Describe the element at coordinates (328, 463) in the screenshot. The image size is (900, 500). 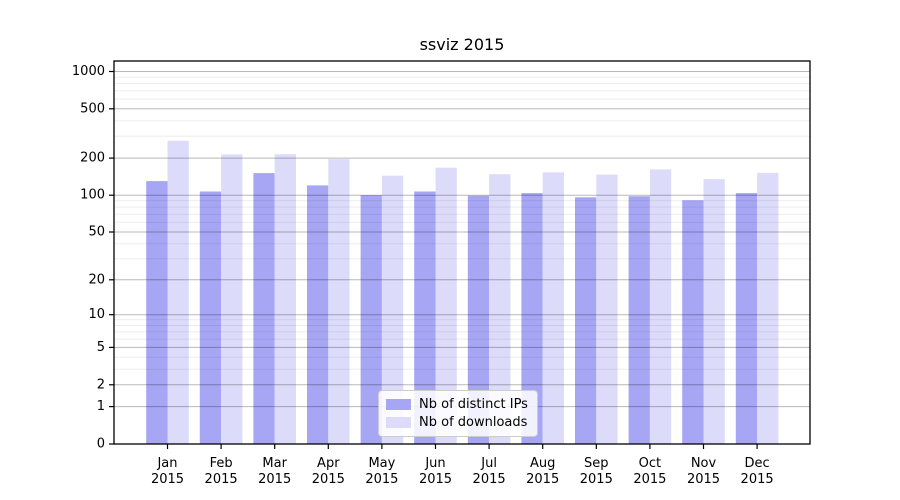
I see `x-tick-label-month: Apr` at that location.